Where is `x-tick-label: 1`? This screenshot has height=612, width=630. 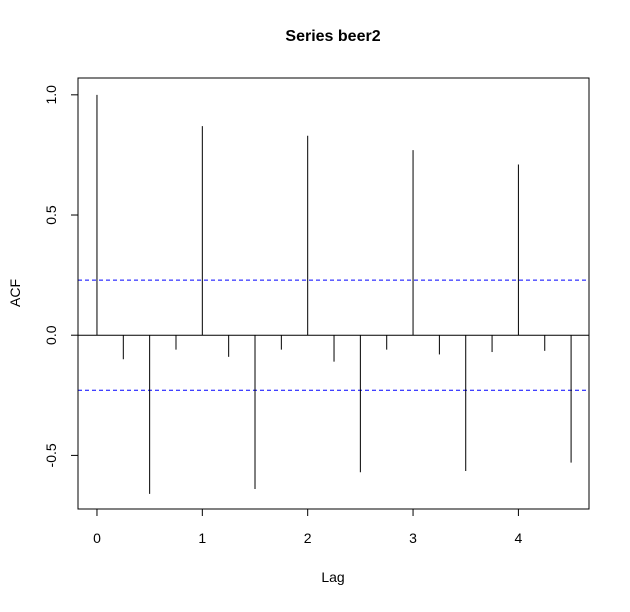
x-tick-label: 1 is located at coordinates (202, 538).